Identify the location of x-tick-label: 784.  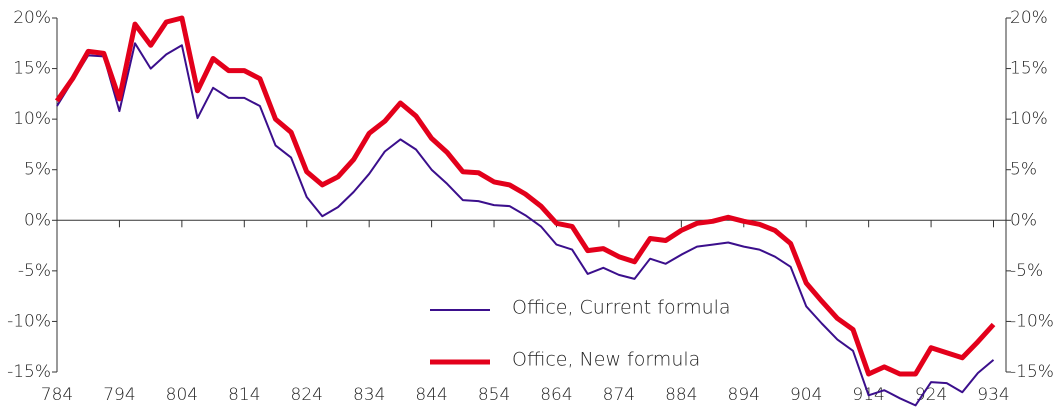
(57, 395).